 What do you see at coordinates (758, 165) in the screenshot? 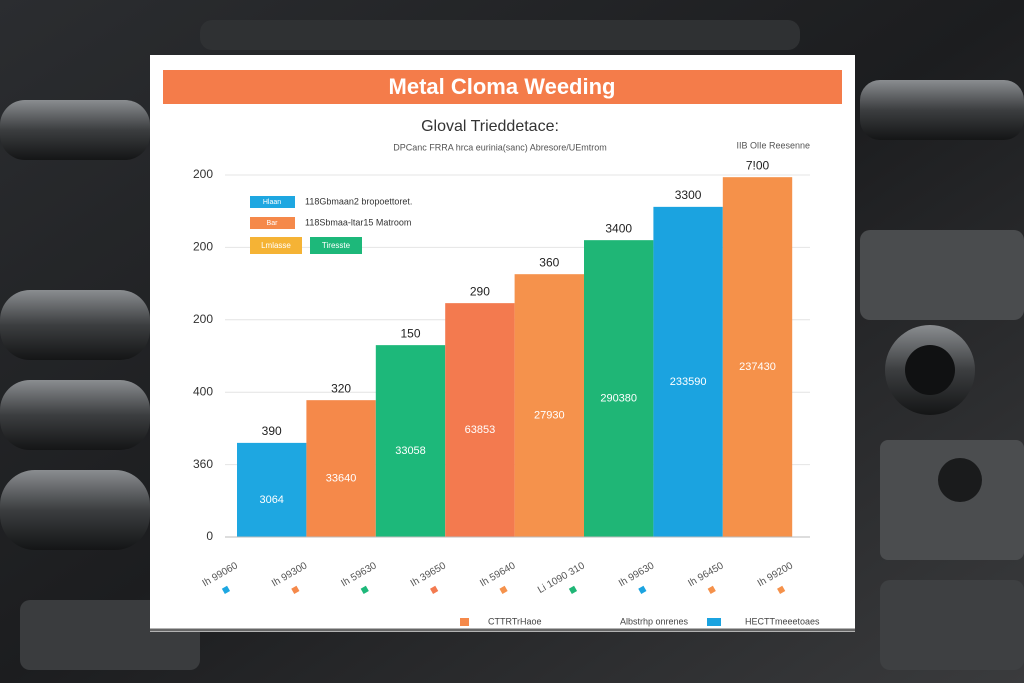
I see `bar-label: 7!00` at bounding box center [758, 165].